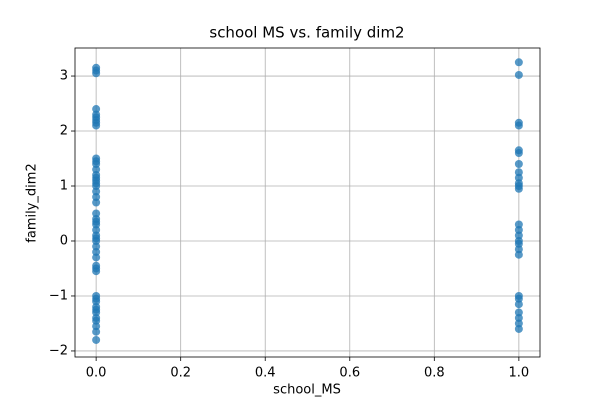 The height and width of the screenshot is (404, 600). I want to click on y-tick-label: 1, so click(64, 186).